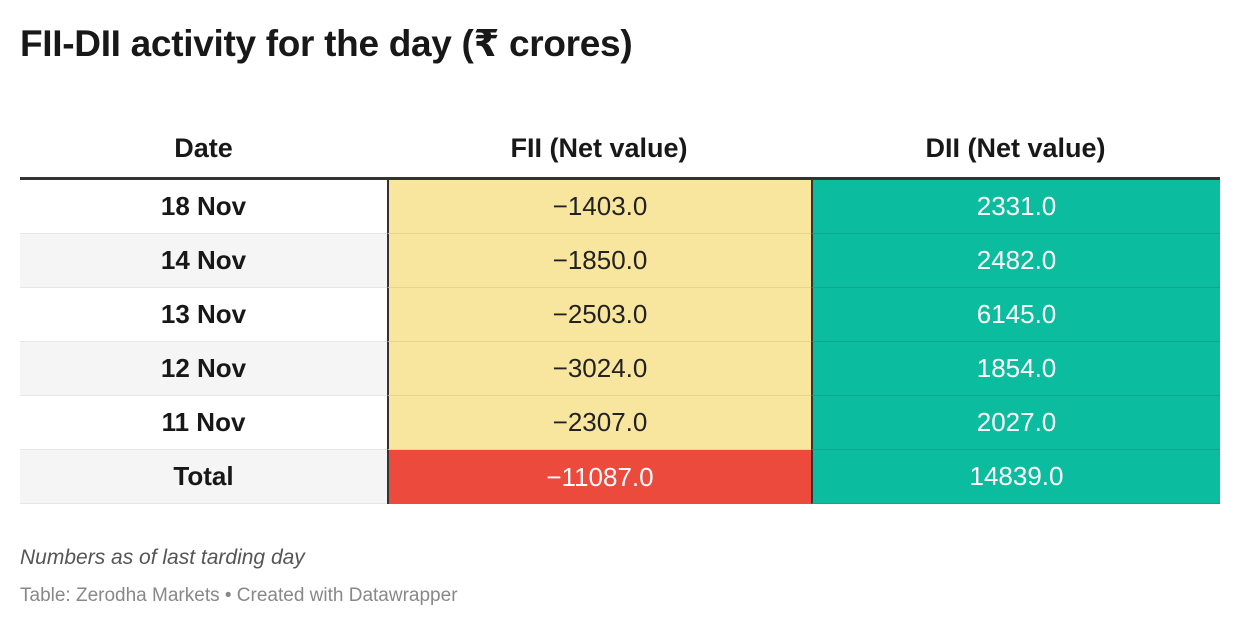 This screenshot has height=630, width=1240. I want to click on table-row: 14 Nov −1850.0 2482.0, so click(620, 261).